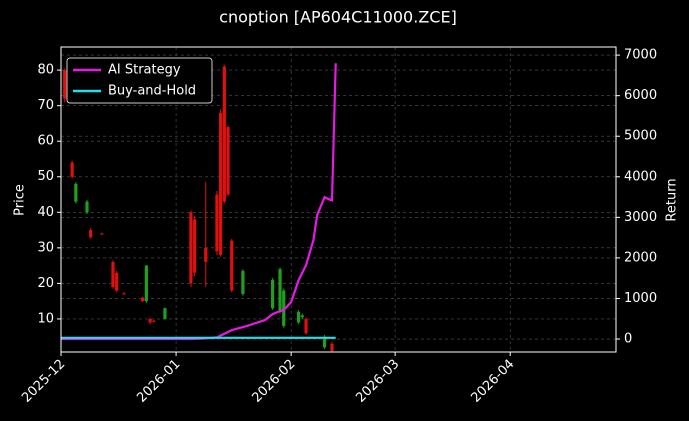 This screenshot has height=421, width=689. What do you see at coordinates (640, 298) in the screenshot?
I see `y2-tick-label: 1000` at bounding box center [640, 298].